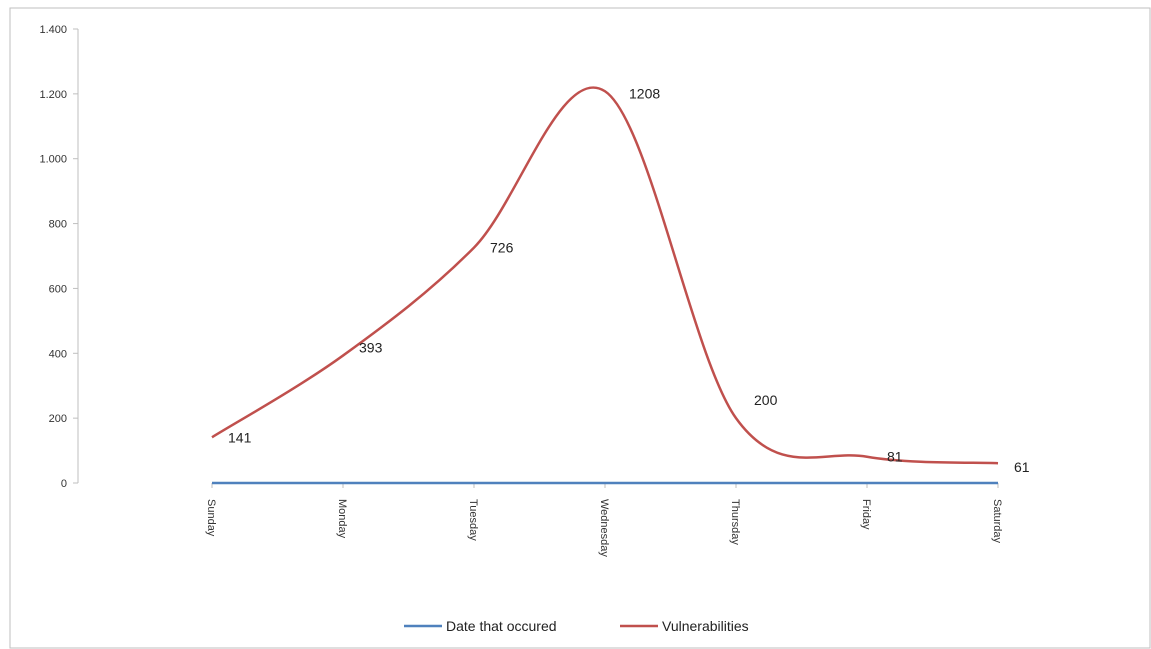 Image resolution: width=1151 pixels, height=649 pixels. What do you see at coordinates (58, 354) in the screenshot?
I see `y-tick-label: 400` at bounding box center [58, 354].